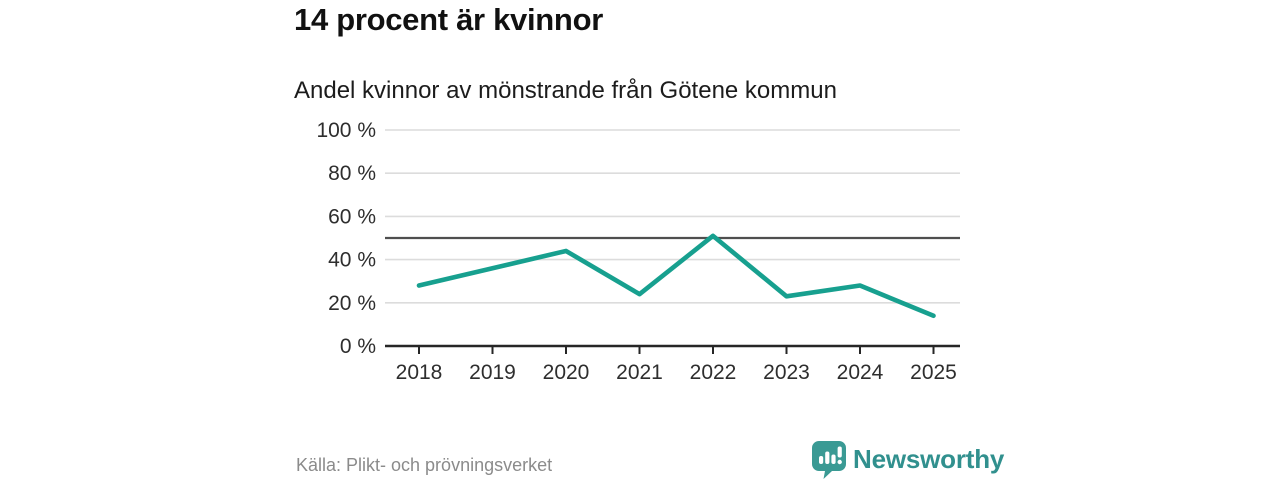 This screenshot has width=1280, height=480. What do you see at coordinates (352, 303) in the screenshot?
I see `y-axis-tick-label: 20 %` at bounding box center [352, 303].